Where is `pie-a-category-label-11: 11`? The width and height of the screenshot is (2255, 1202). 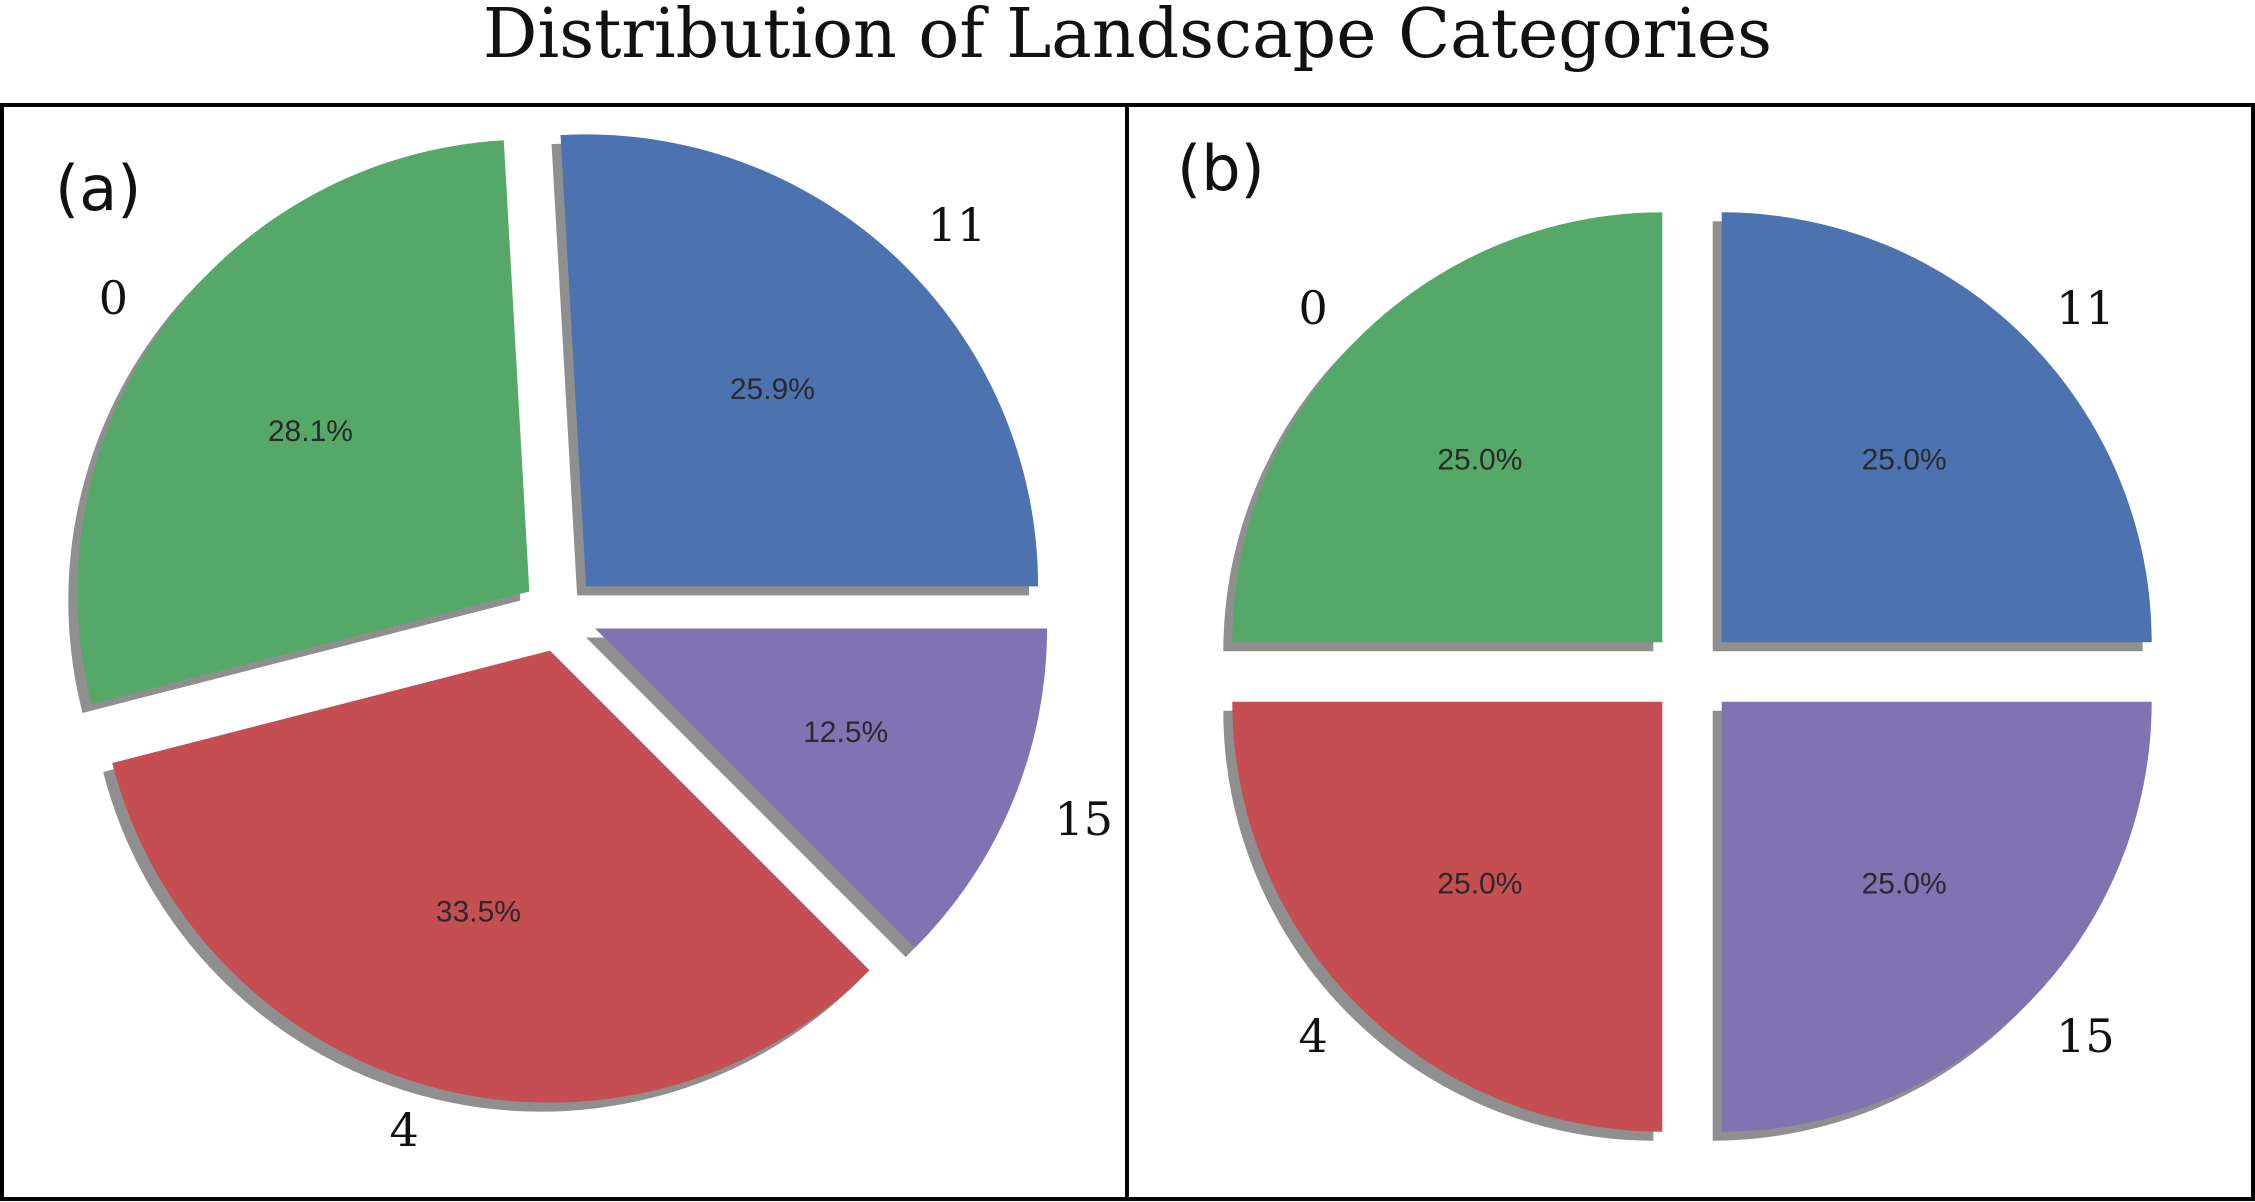 pie-a-category-label-11: 11 is located at coordinates (957, 225).